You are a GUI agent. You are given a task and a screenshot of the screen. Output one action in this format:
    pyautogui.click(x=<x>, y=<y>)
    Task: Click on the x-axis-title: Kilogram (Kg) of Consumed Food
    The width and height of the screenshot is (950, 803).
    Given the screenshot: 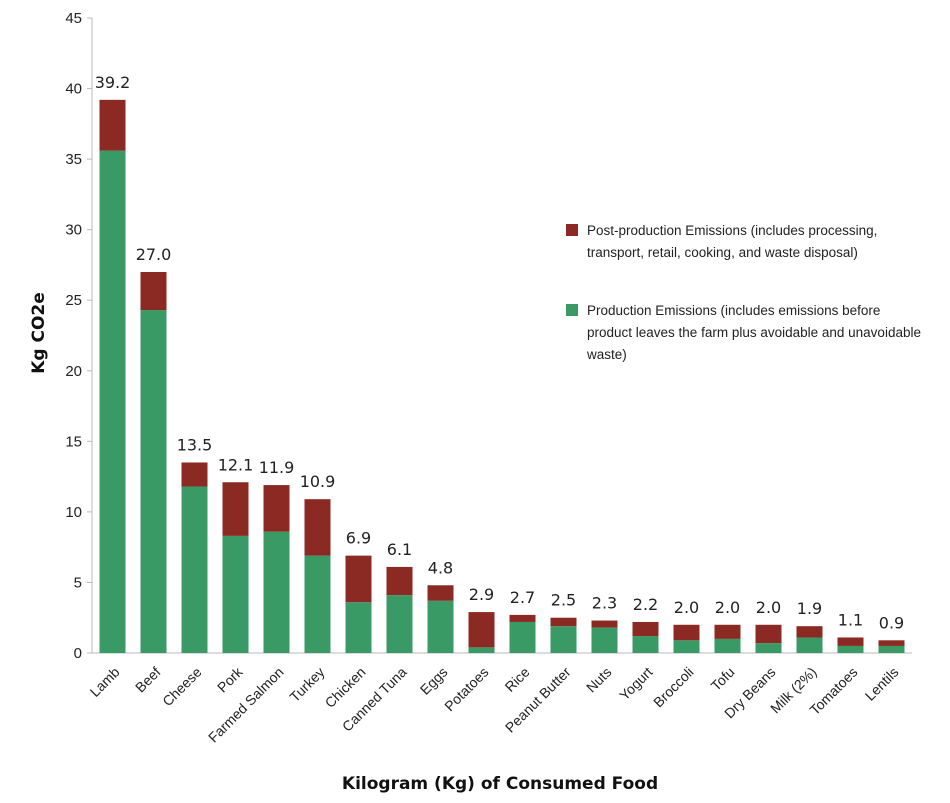 What is the action you would take?
    pyautogui.click(x=500, y=784)
    